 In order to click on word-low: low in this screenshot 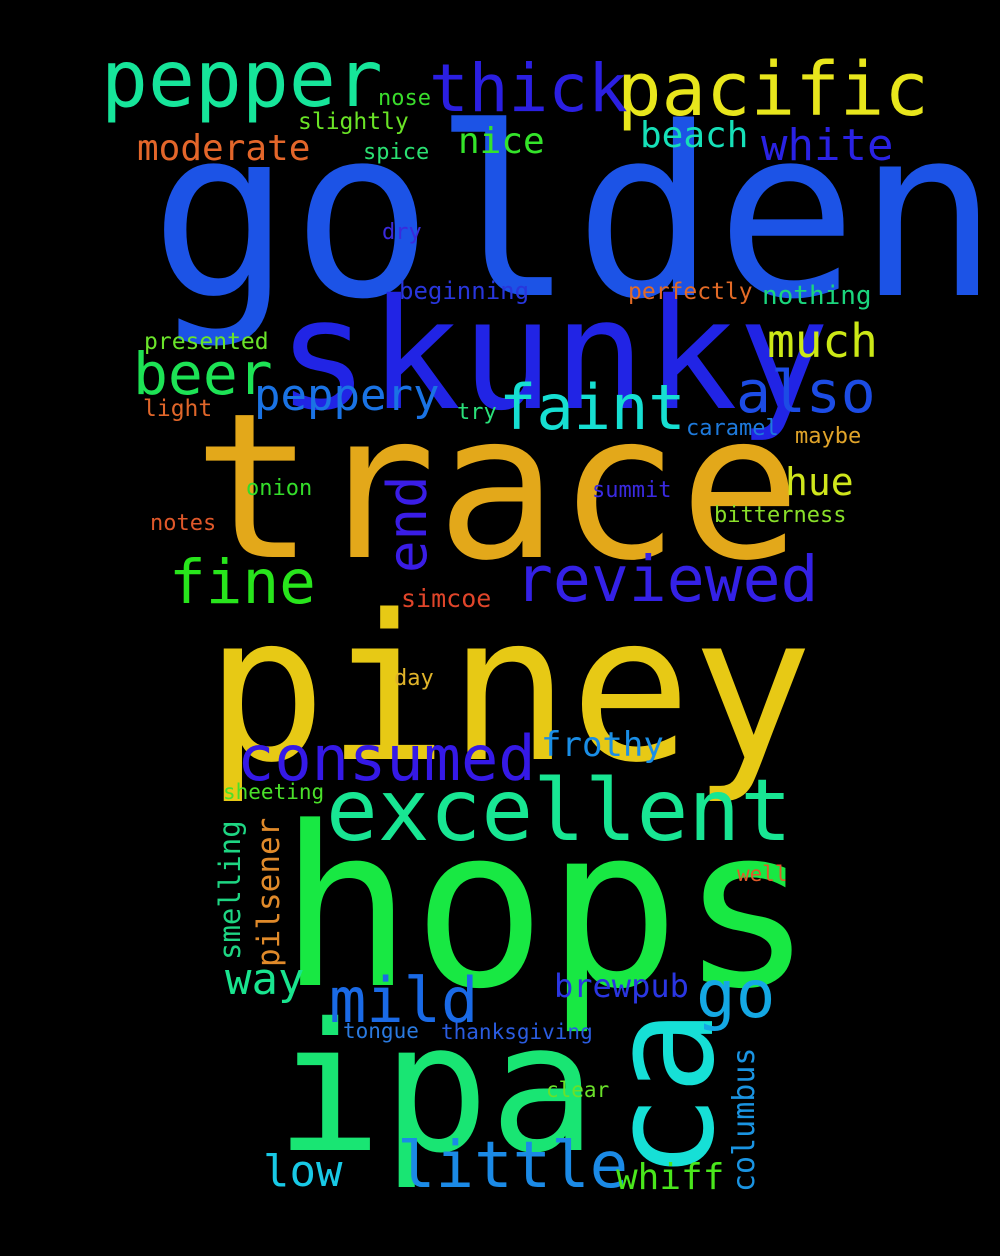, I will do `click(303, 1171)`.